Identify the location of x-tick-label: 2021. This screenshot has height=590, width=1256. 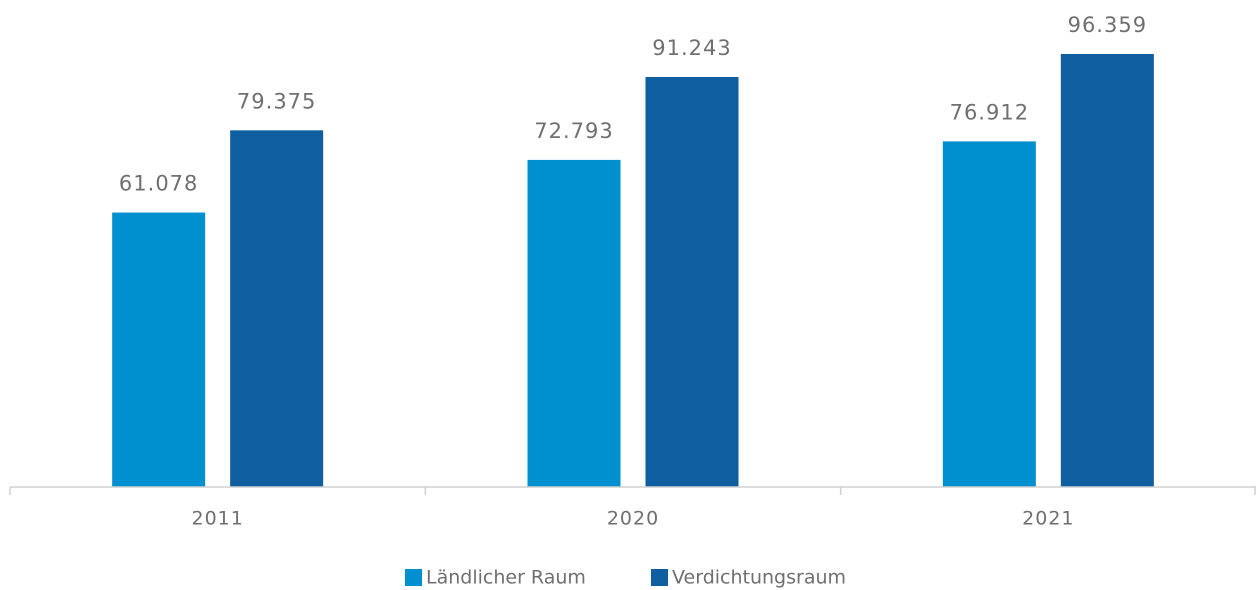
(1048, 519).